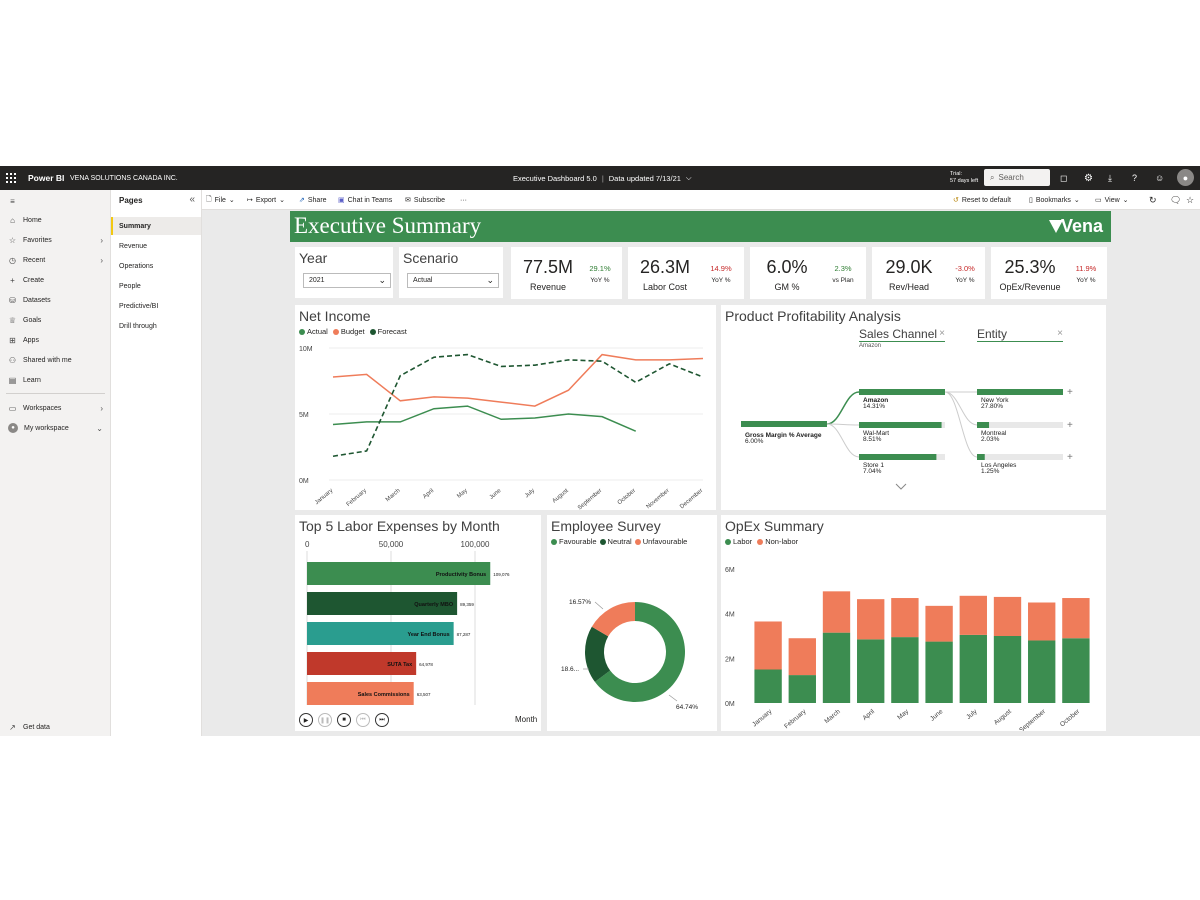 The width and height of the screenshot is (1200, 900). What do you see at coordinates (325, 720) in the screenshot?
I see `pause-icon: ❚❚` at bounding box center [325, 720].